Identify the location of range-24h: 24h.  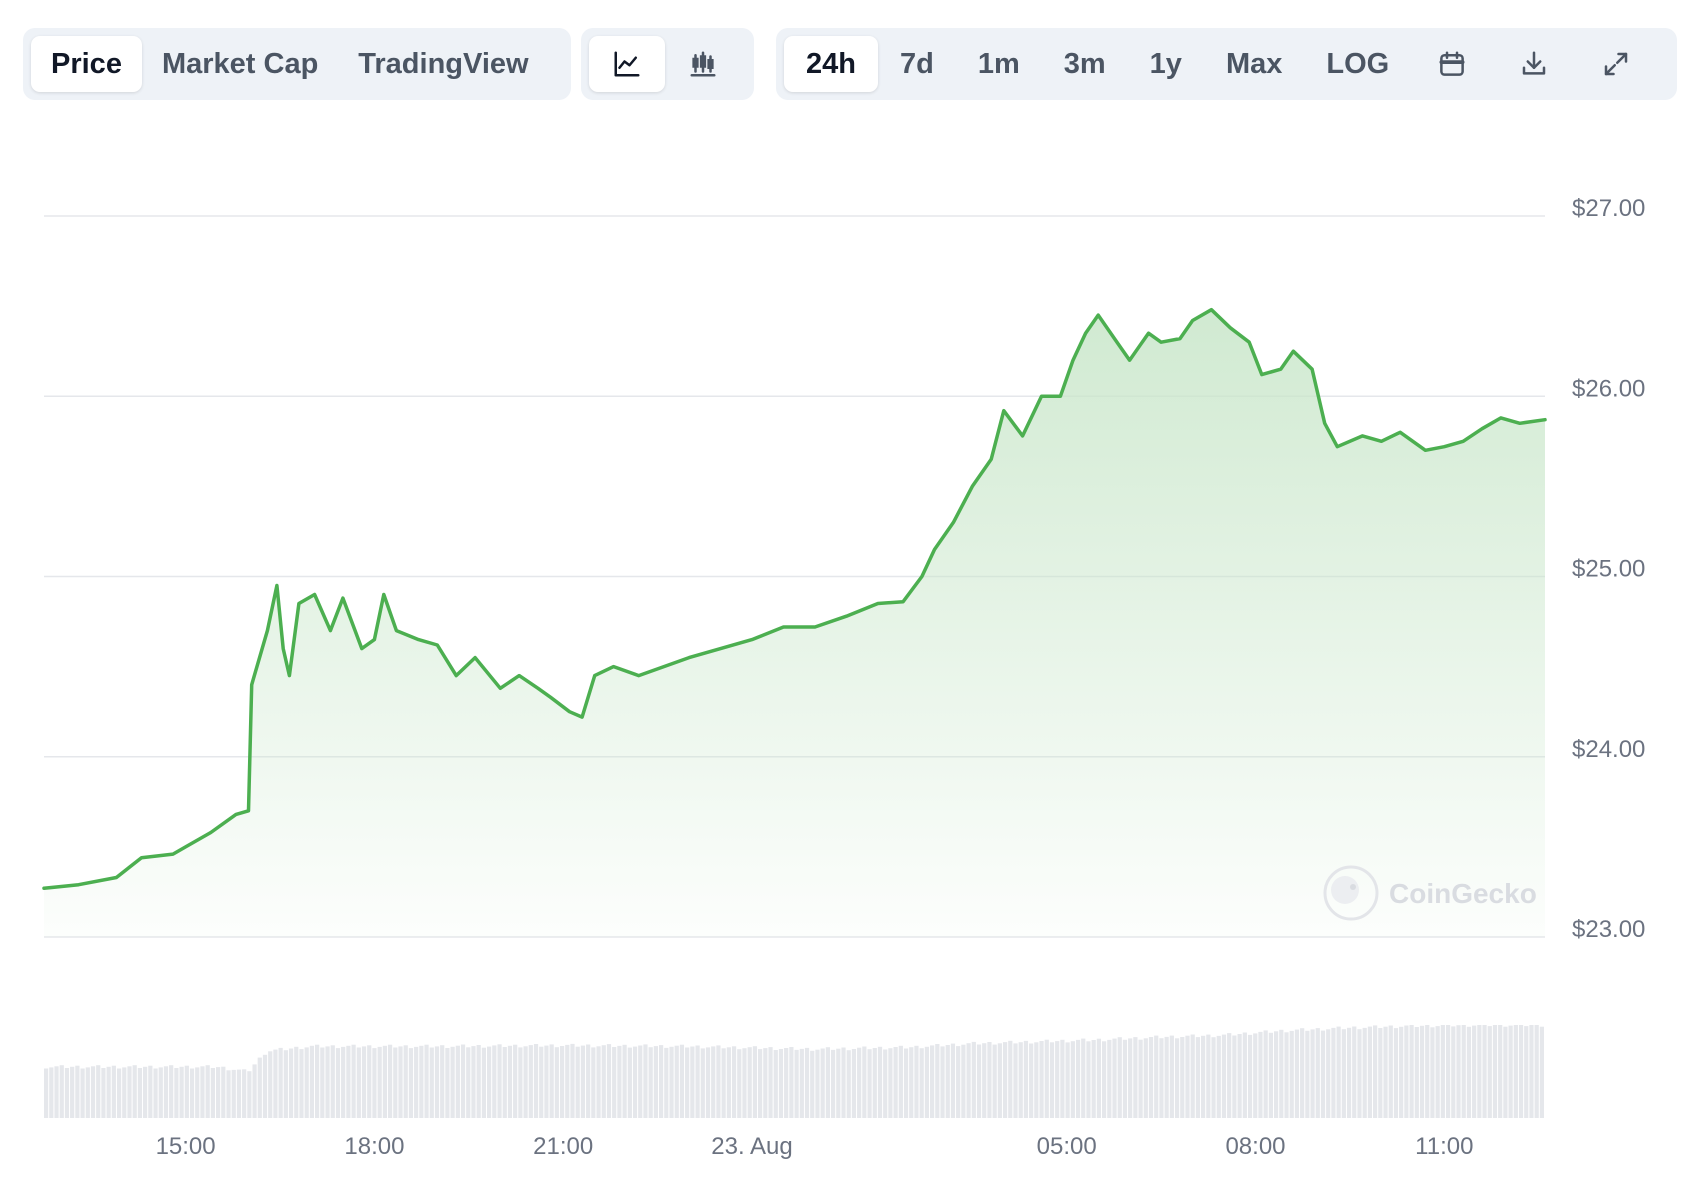
(831, 64).